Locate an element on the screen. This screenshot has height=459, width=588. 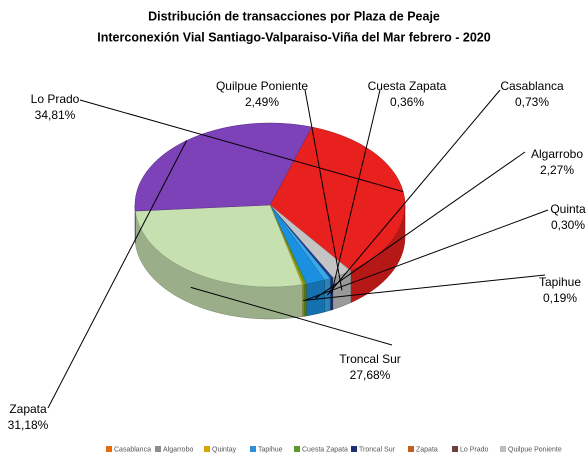
slice-value-label: 0,36% is located at coordinates (407, 102).